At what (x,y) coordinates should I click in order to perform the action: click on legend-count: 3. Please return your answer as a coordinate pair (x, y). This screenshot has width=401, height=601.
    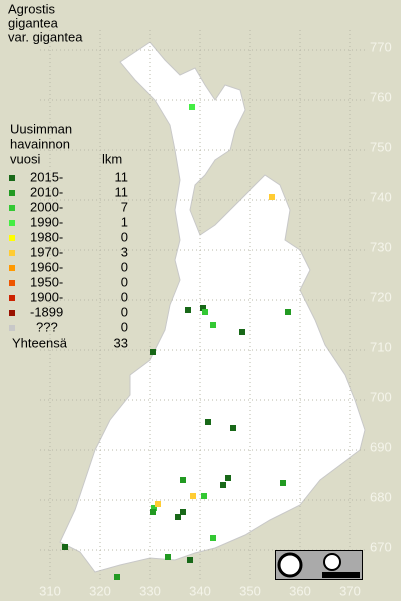
    Looking at the image, I should click on (124, 251).